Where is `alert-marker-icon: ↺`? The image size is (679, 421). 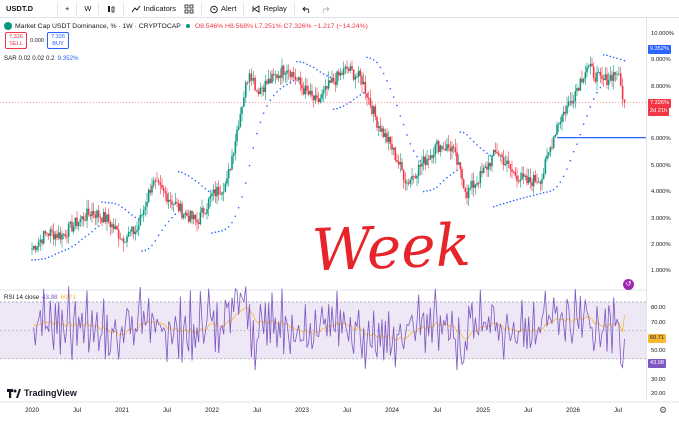 alert-marker-icon: ↺ is located at coordinates (628, 284).